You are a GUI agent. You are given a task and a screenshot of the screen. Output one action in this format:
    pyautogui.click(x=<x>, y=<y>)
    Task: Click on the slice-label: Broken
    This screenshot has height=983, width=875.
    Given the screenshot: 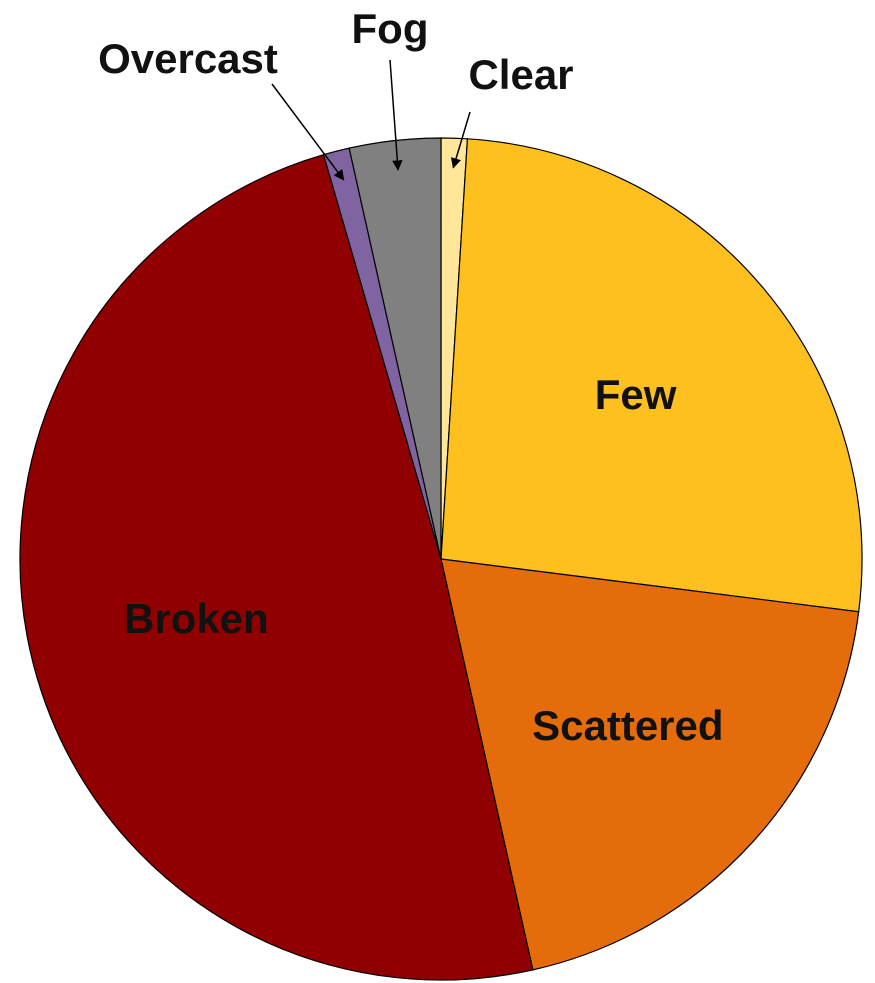 What is the action you would take?
    pyautogui.click(x=196, y=618)
    